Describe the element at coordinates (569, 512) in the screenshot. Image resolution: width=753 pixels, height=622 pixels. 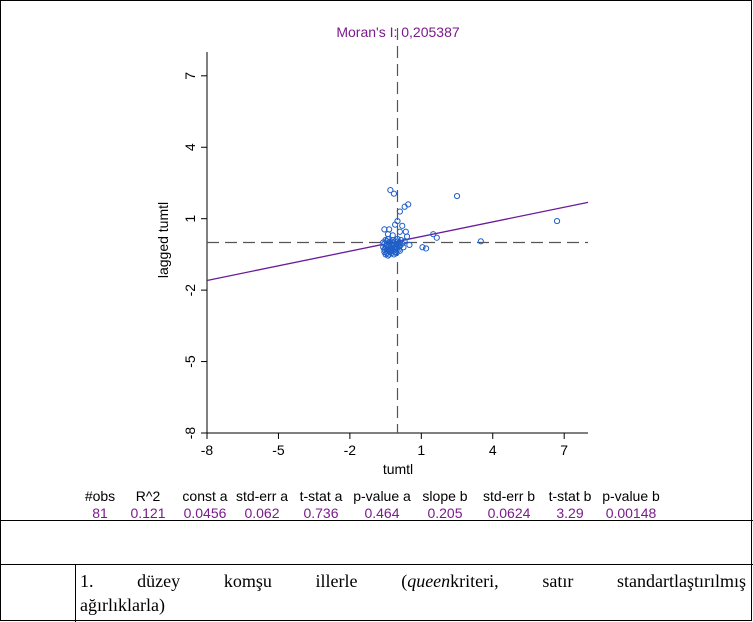
I see `stat-value: 3.29` at that location.